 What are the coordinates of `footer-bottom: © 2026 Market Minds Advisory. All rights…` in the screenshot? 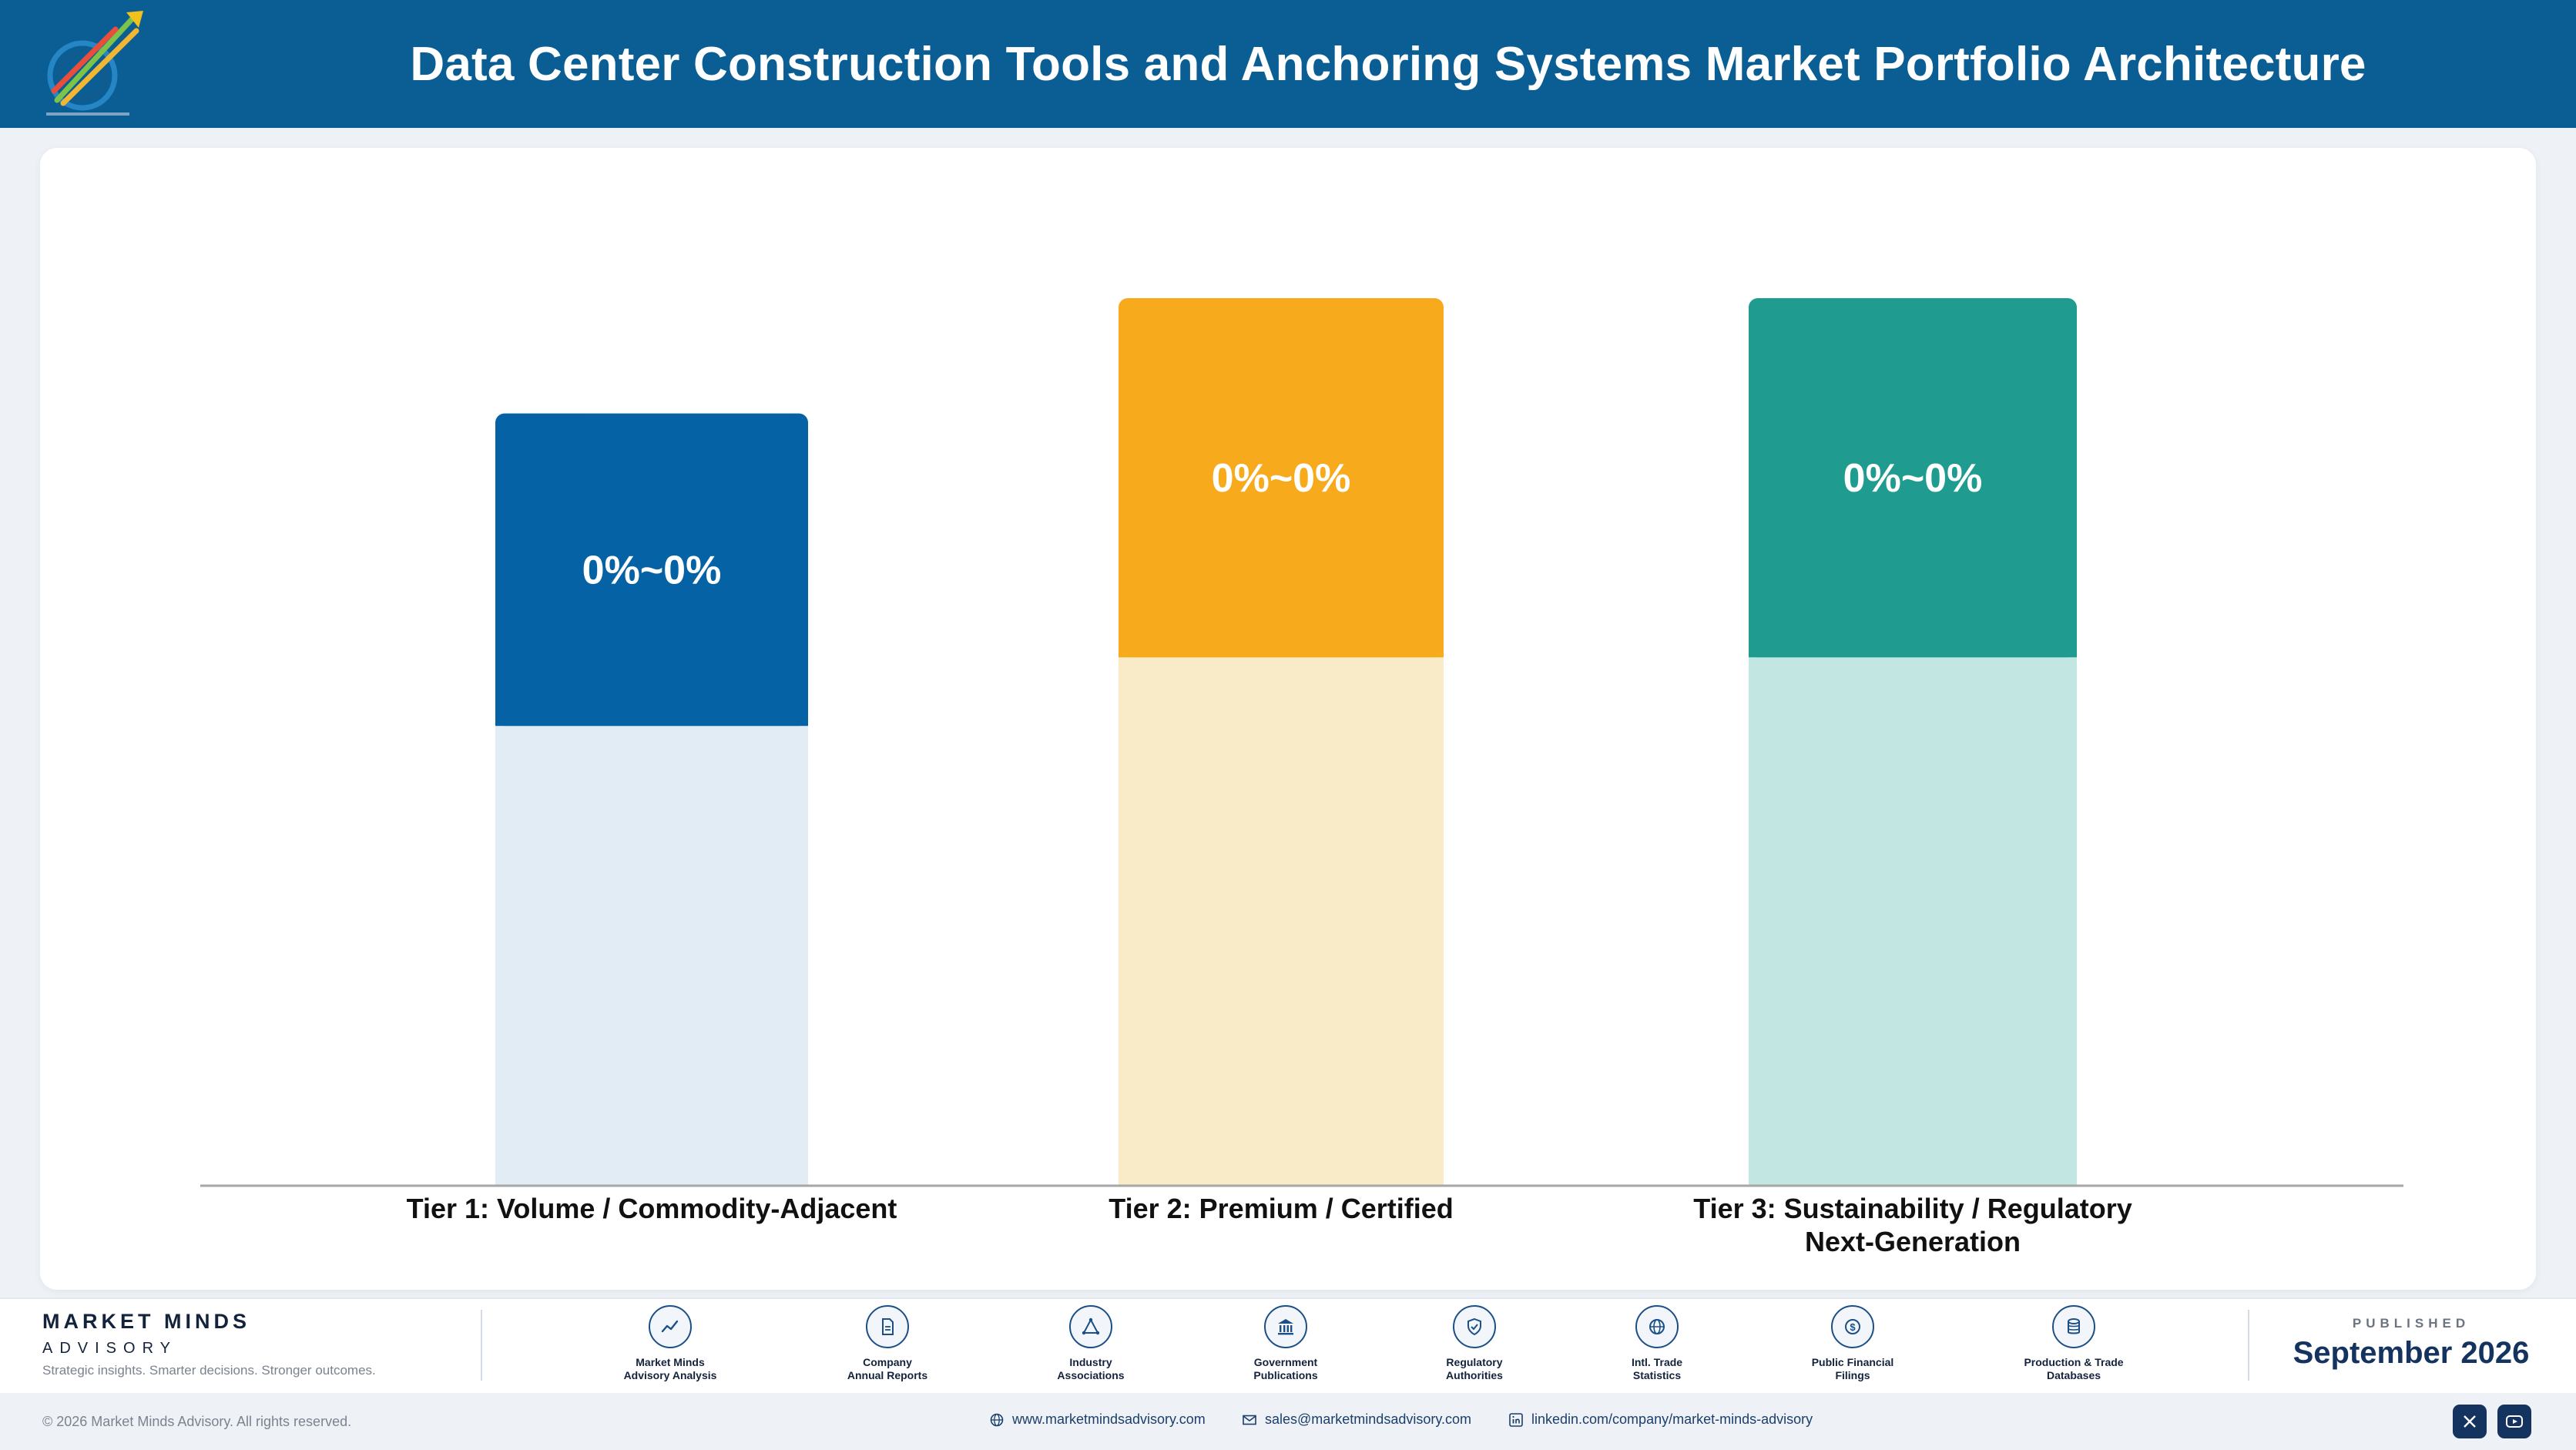 It's located at (1288, 1421).